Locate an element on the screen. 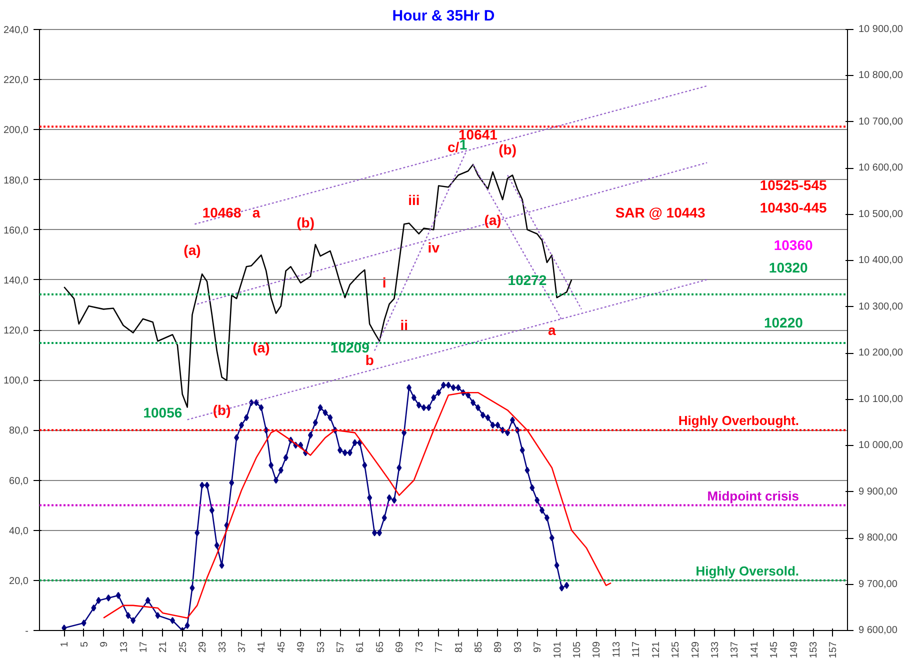 Image resolution: width=905 pixels, height=661 pixels. x-tick-label: 25 is located at coordinates (183, 647).